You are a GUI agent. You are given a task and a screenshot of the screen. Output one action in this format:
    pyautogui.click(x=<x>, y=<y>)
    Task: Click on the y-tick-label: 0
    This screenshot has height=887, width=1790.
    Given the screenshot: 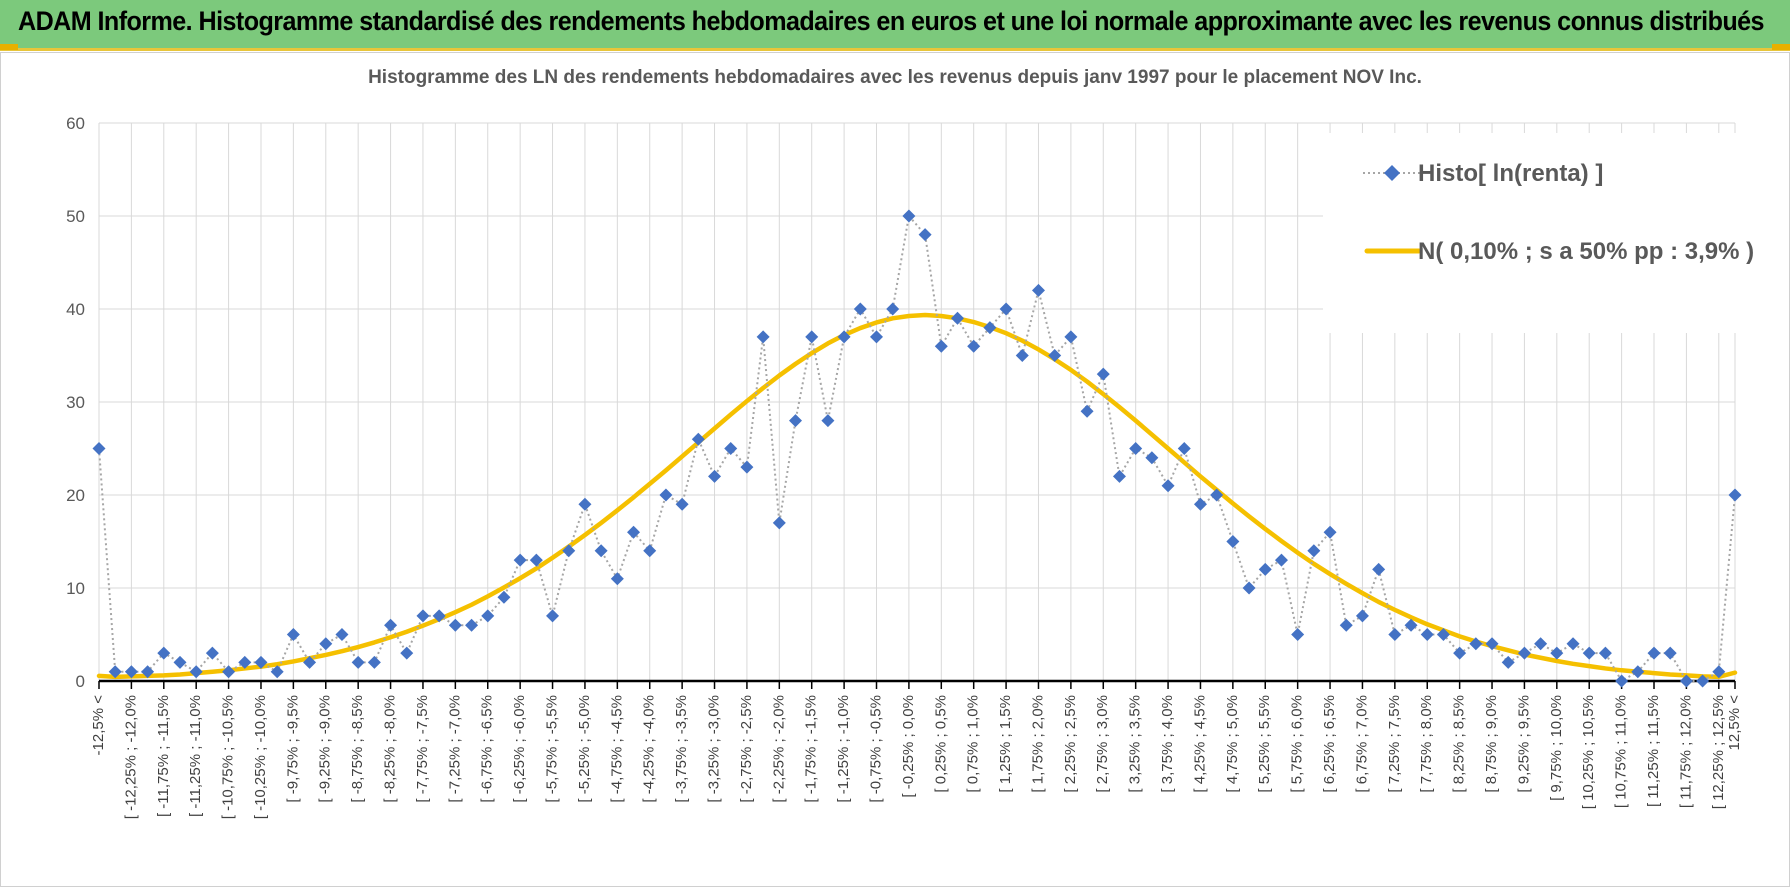 What is the action you would take?
    pyautogui.click(x=80, y=681)
    